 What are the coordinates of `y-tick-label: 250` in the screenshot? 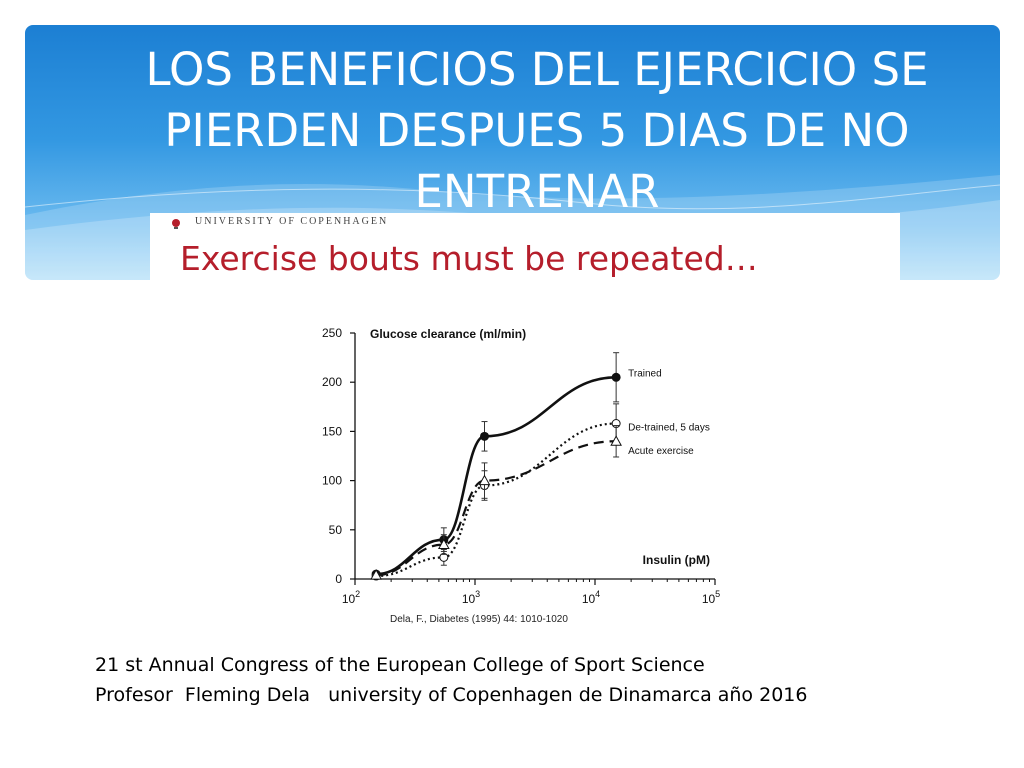 It's located at (332, 333).